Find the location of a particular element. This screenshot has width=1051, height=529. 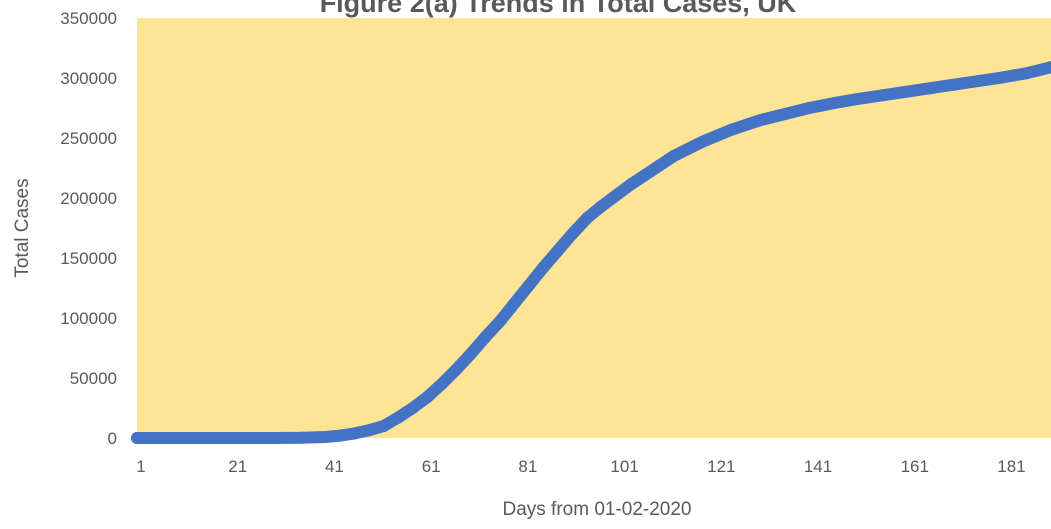

x-tick-label: 141 is located at coordinates (818, 466).